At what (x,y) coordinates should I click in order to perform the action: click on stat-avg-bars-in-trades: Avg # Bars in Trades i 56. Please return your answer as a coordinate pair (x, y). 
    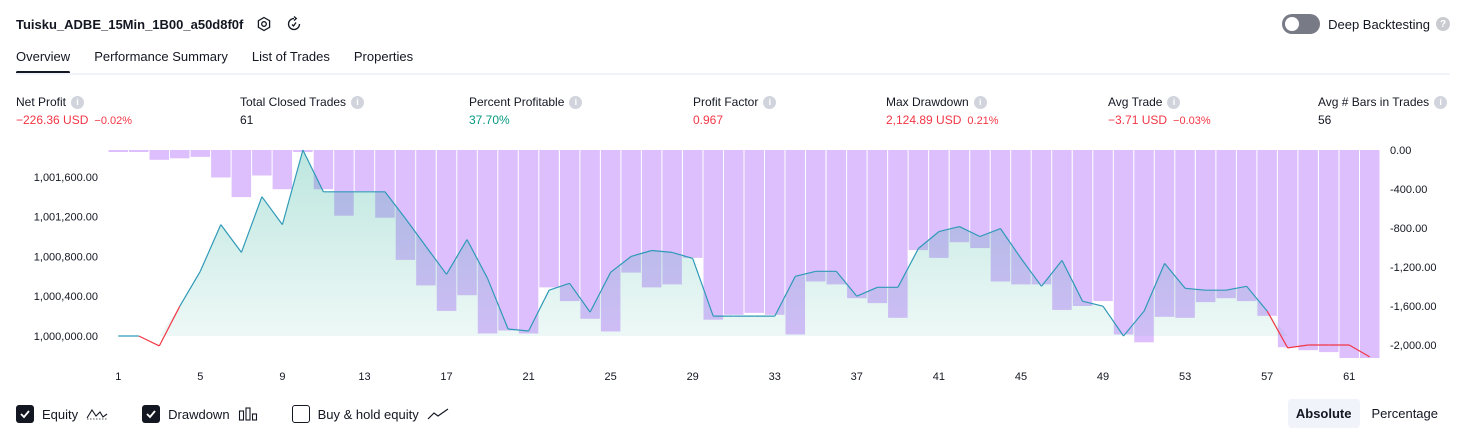
    Looking at the image, I should click on (1383, 111).